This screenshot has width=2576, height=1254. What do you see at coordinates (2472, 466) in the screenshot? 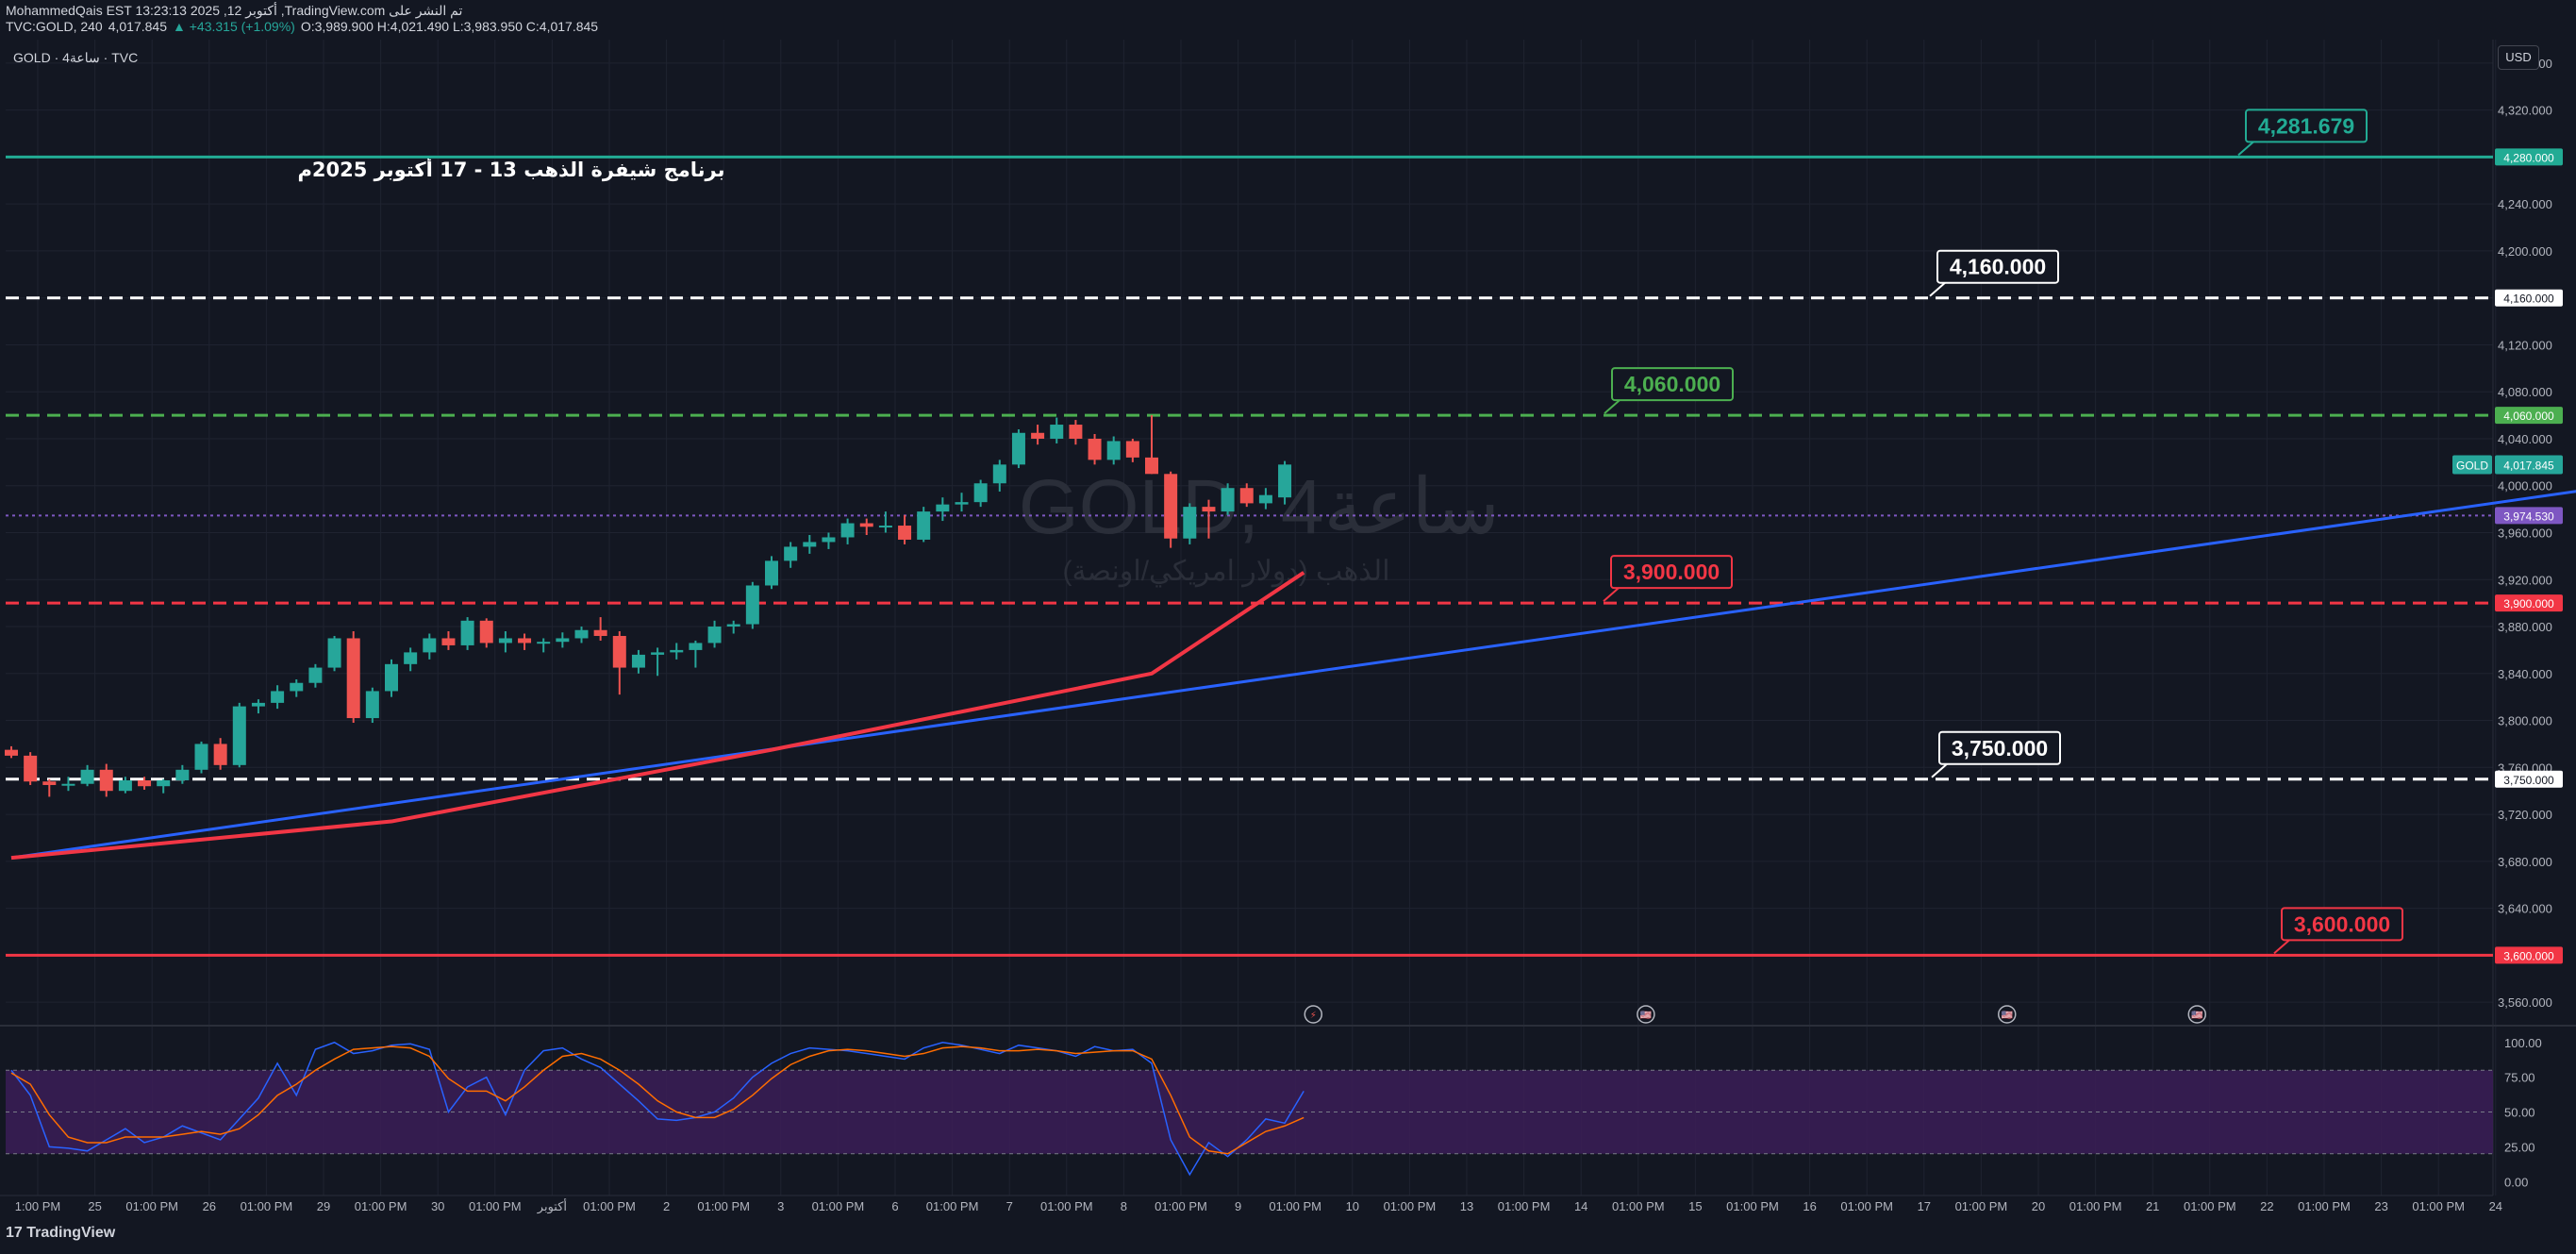
I see `last-price-symbol: GOLD` at bounding box center [2472, 466].